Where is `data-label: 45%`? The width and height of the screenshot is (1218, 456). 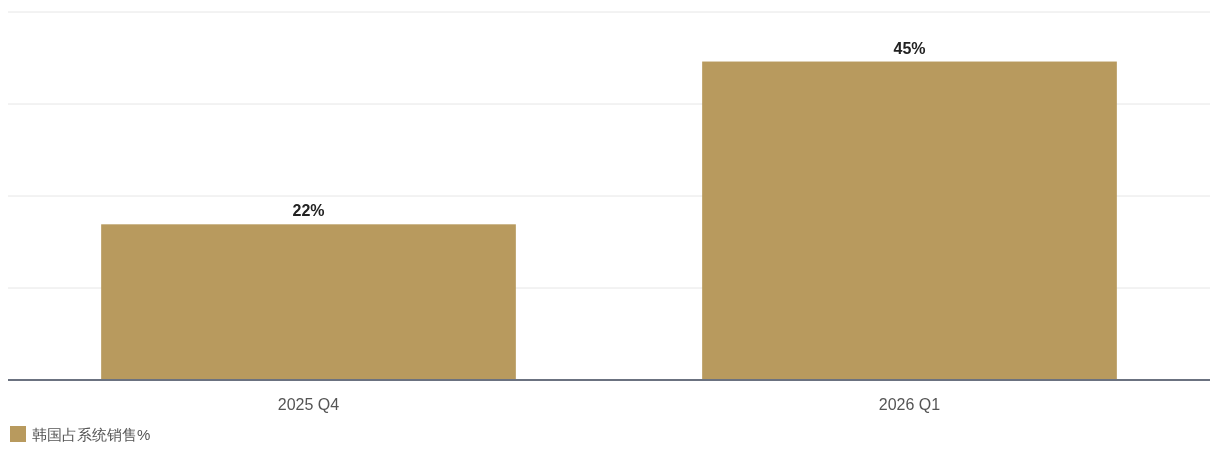
data-label: 45% is located at coordinates (909, 48).